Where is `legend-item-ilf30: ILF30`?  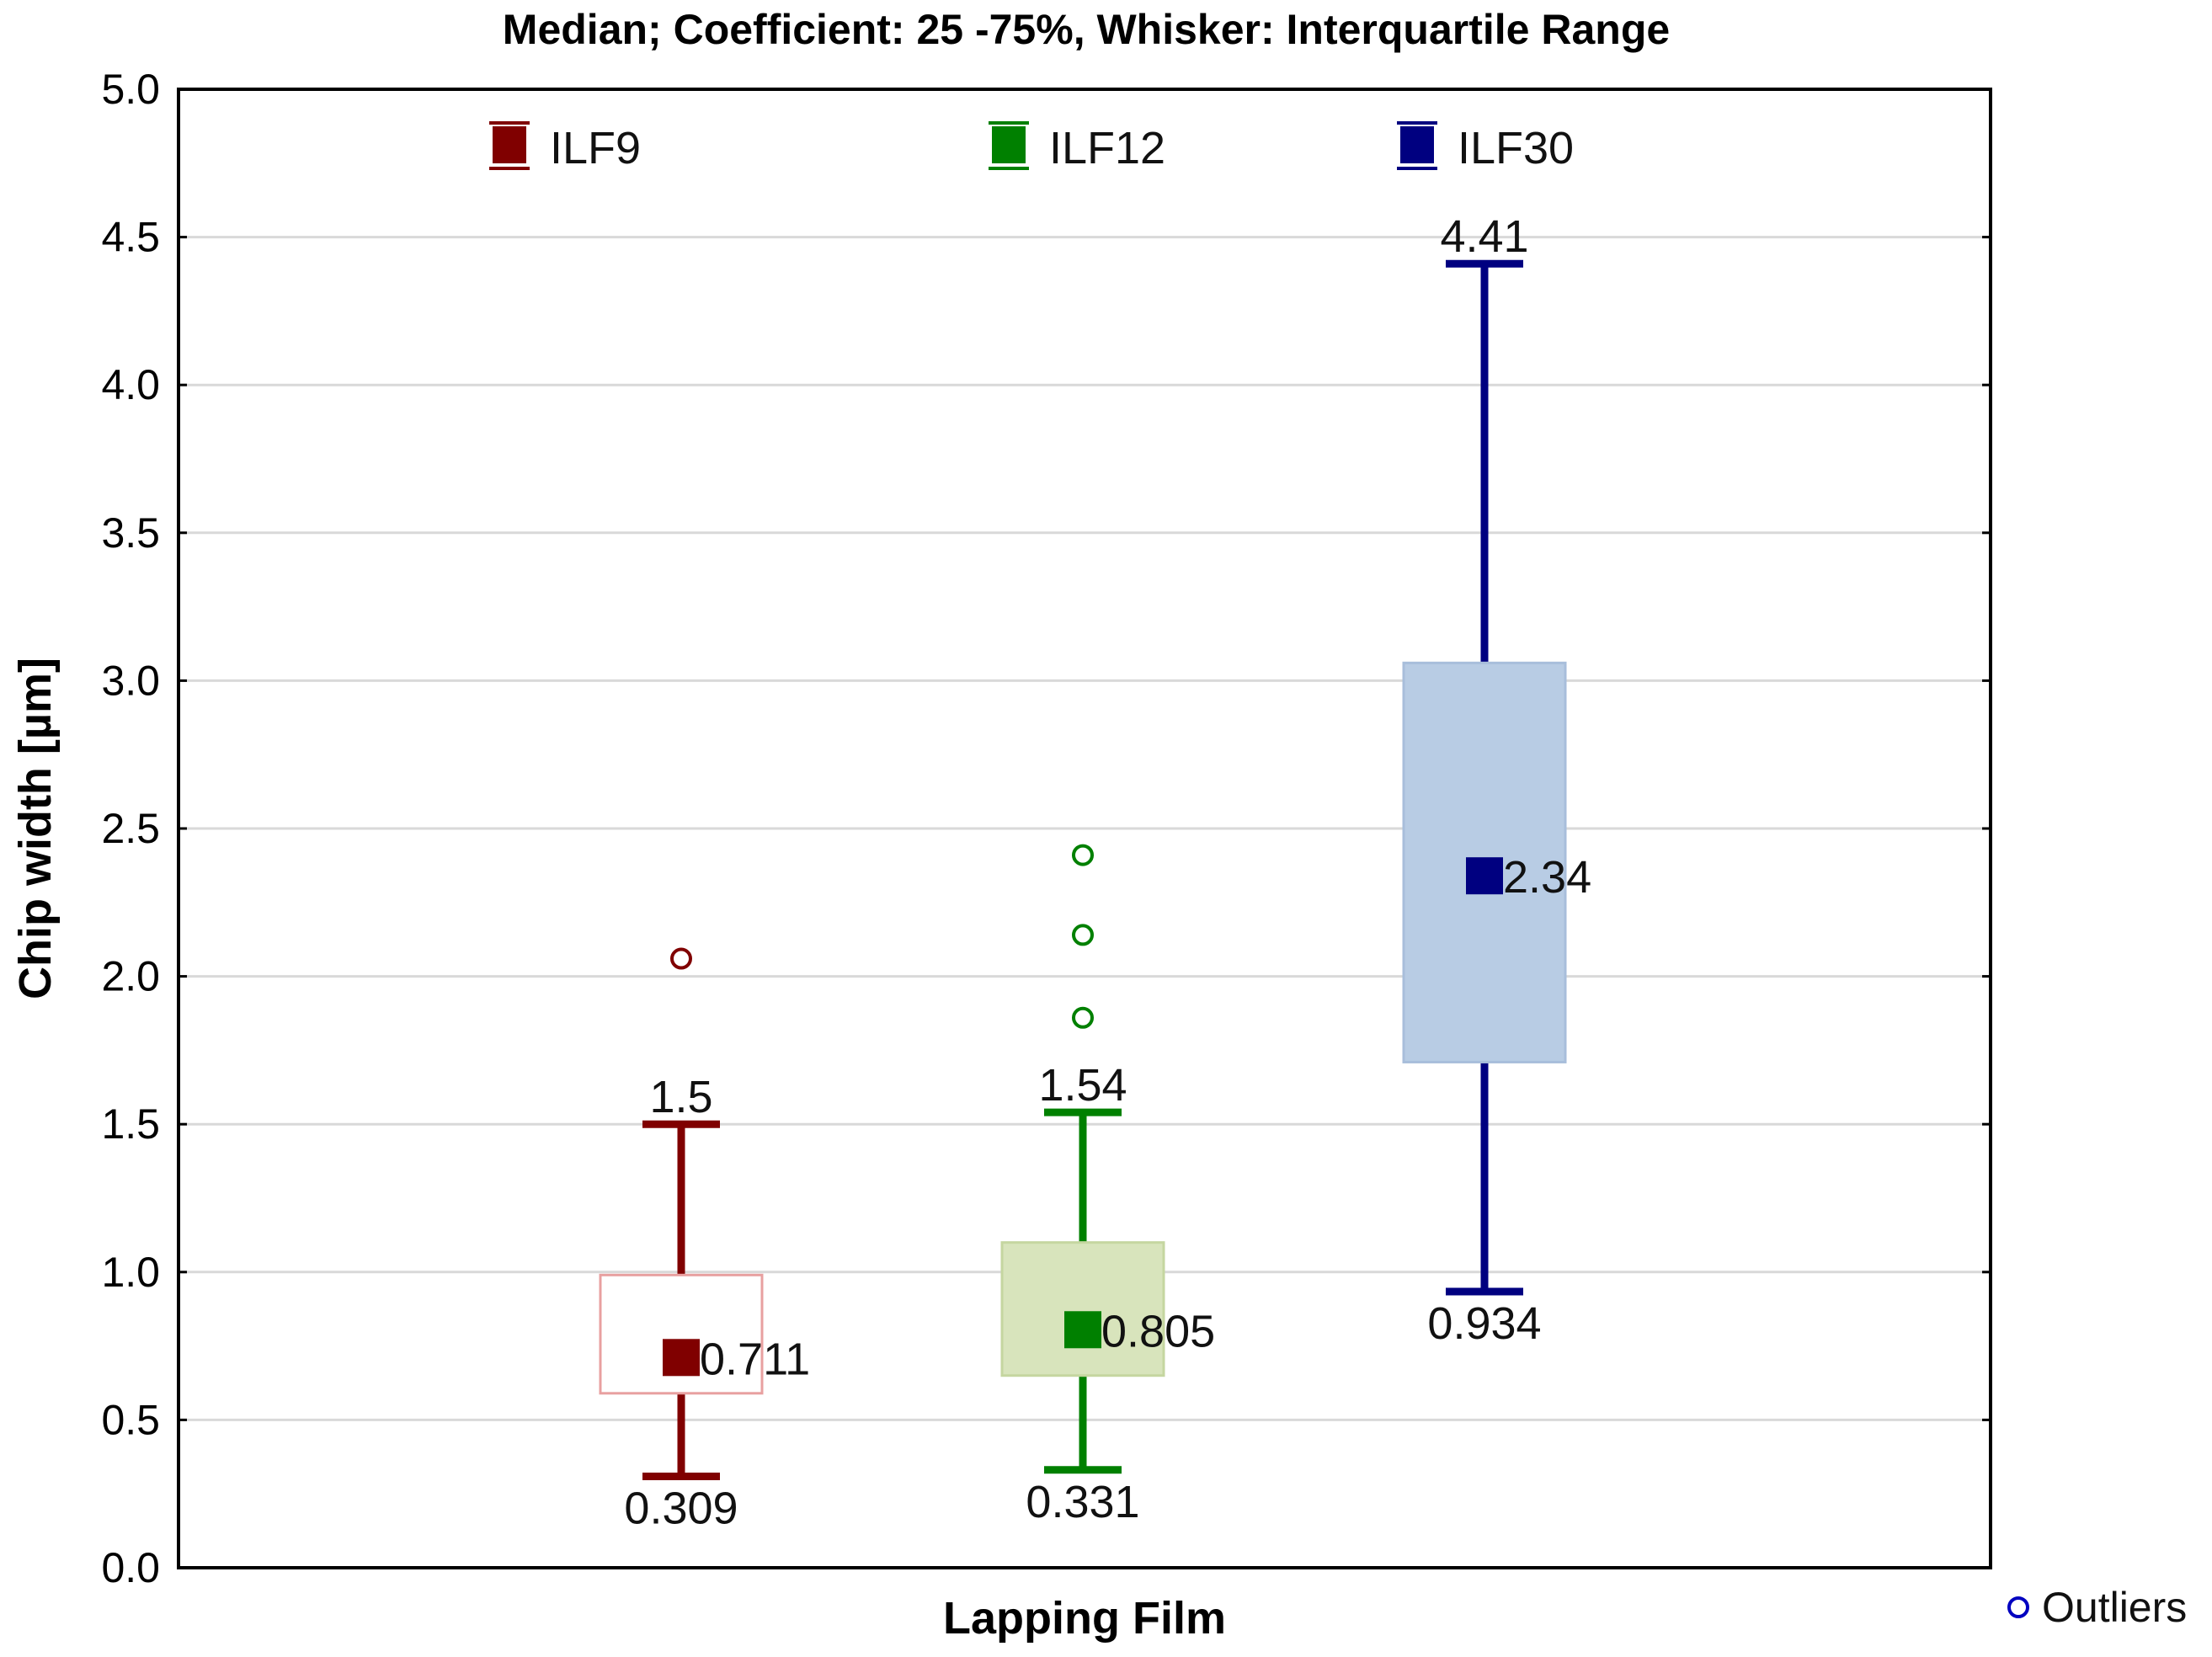 legend-item-ilf30: ILF30 is located at coordinates (1486, 147).